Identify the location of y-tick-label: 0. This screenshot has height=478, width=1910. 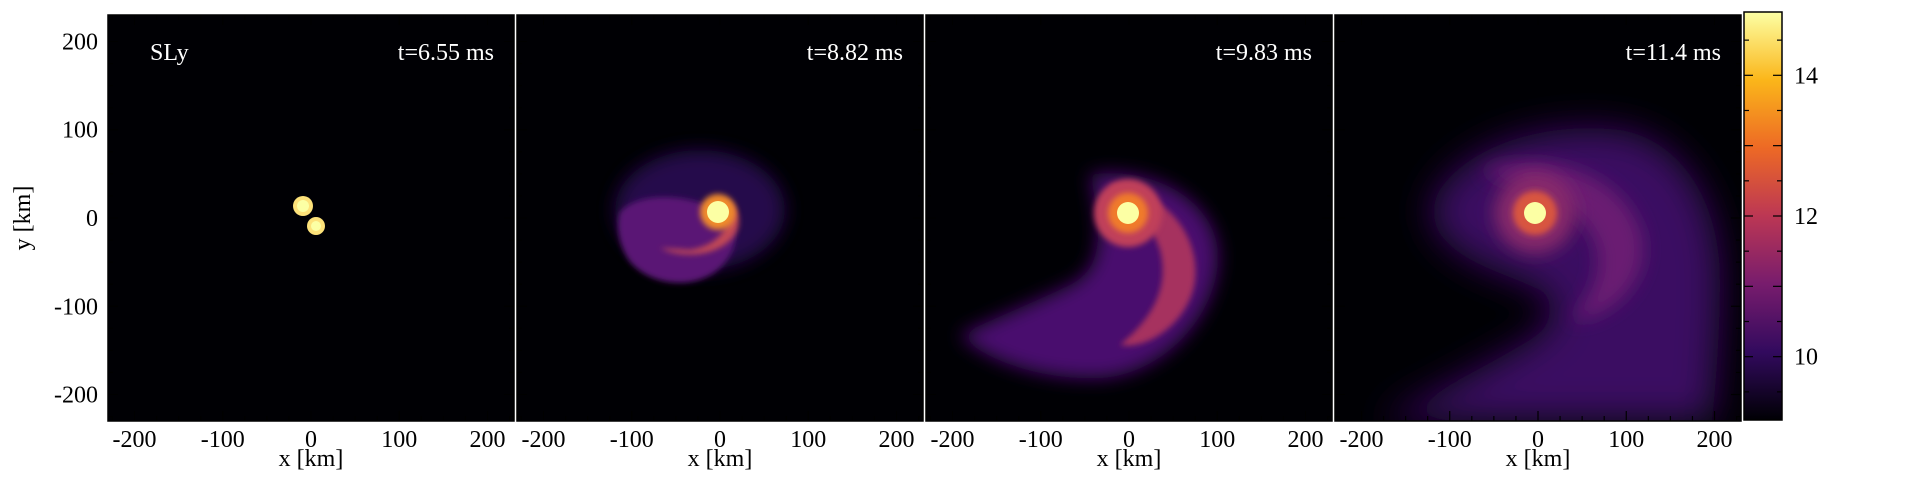
(92, 219).